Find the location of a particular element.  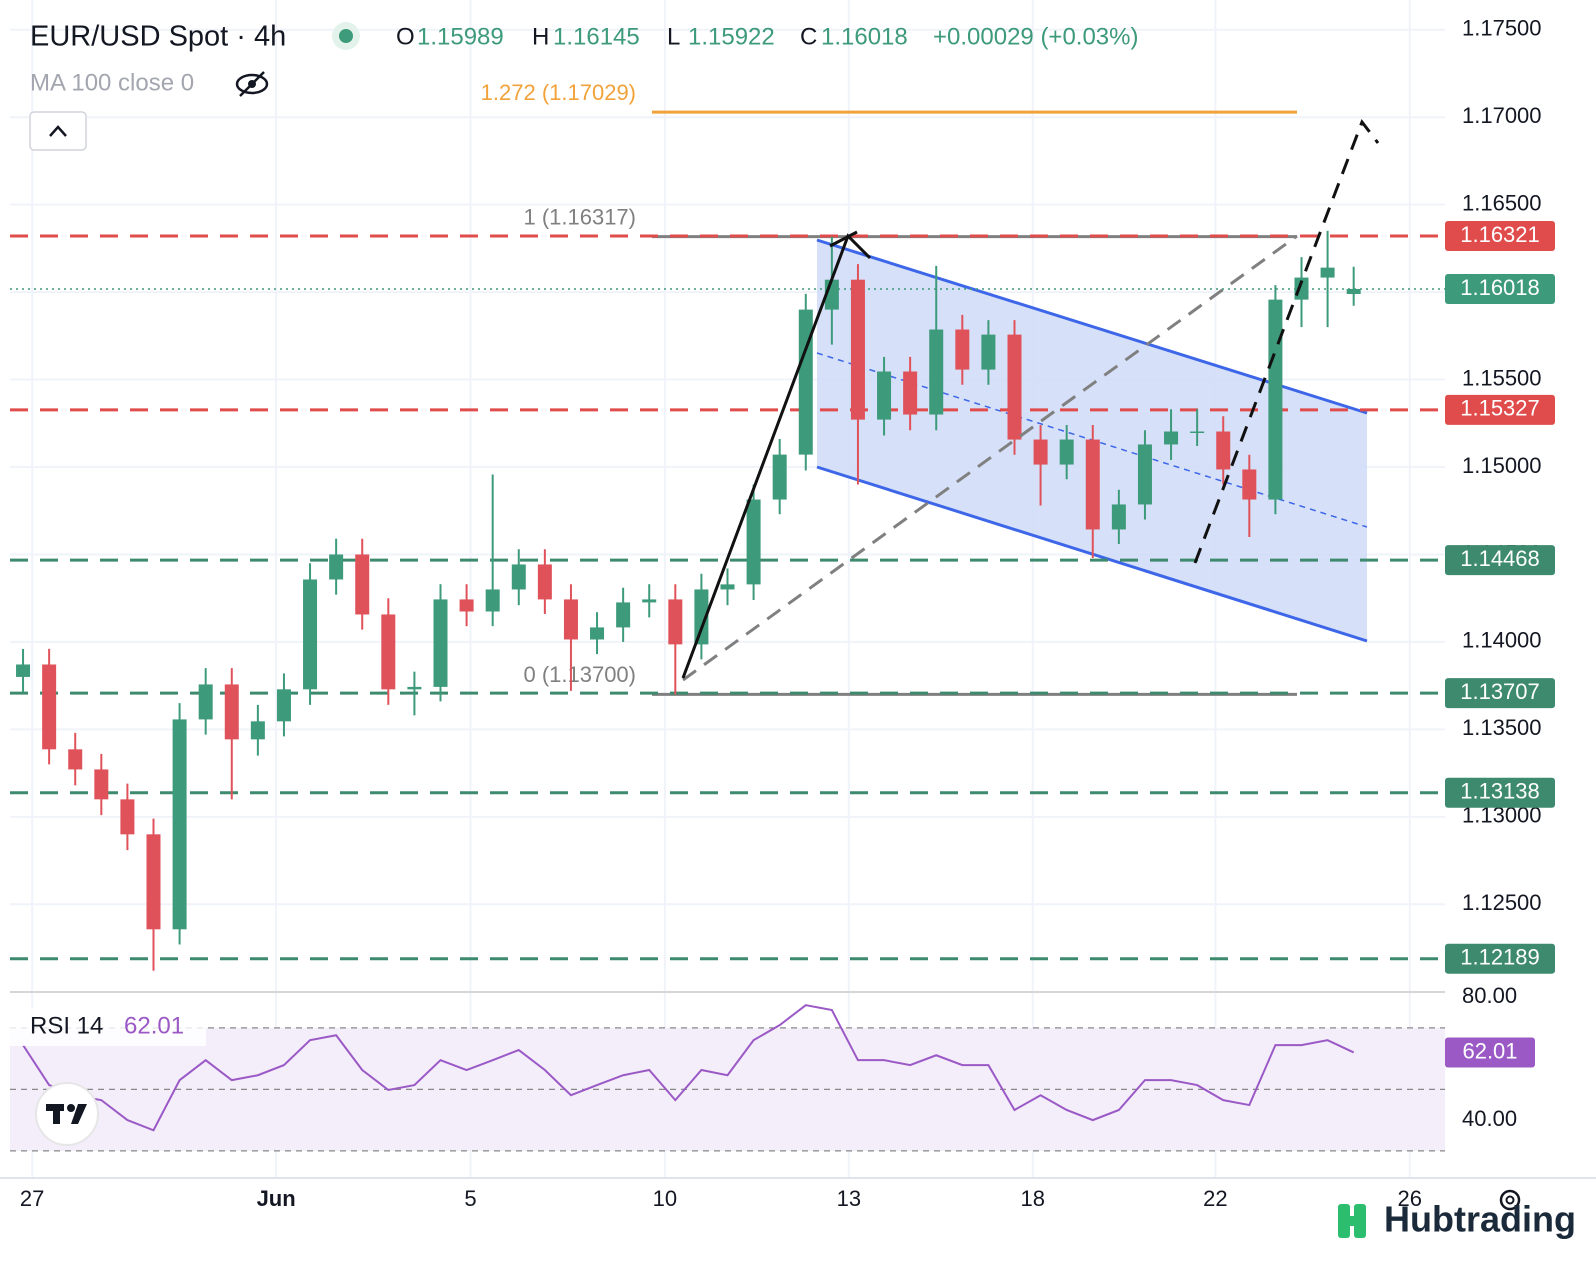

y-tick-label: 1.15000 is located at coordinates (1502, 465).